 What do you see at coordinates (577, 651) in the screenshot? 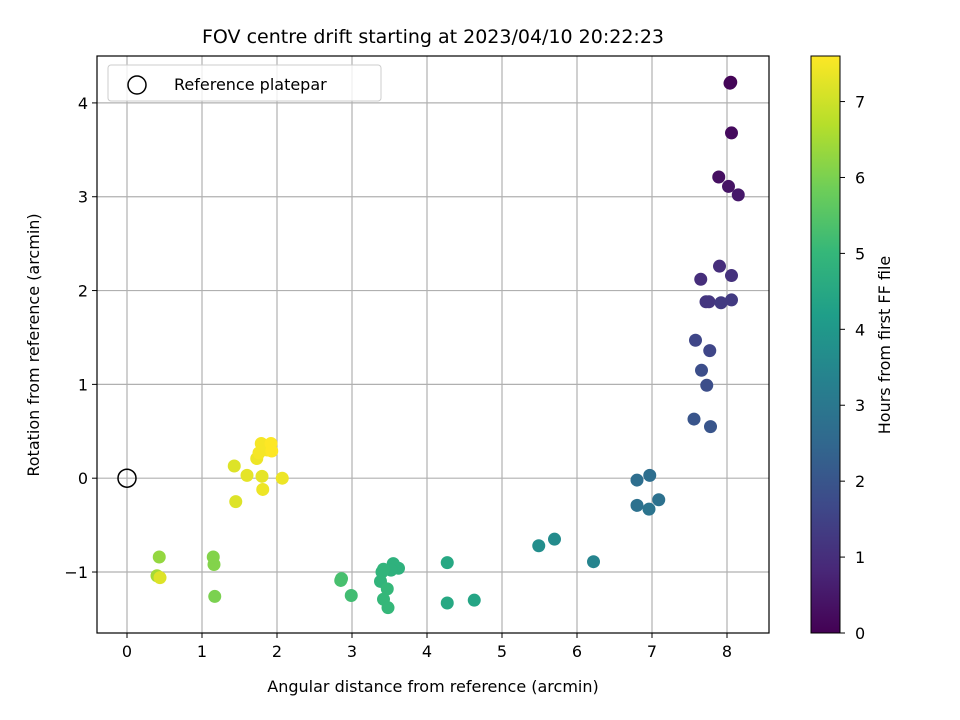
I see `x-tick-label: 6` at bounding box center [577, 651].